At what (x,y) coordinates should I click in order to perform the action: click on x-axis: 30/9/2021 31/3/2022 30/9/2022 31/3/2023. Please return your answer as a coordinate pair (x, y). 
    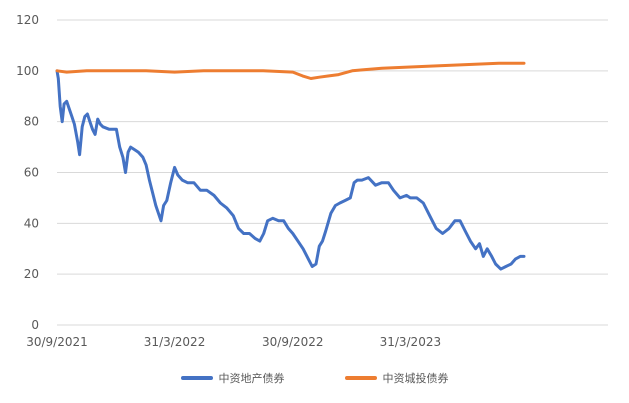
    Looking at the image, I should click on (317, 336).